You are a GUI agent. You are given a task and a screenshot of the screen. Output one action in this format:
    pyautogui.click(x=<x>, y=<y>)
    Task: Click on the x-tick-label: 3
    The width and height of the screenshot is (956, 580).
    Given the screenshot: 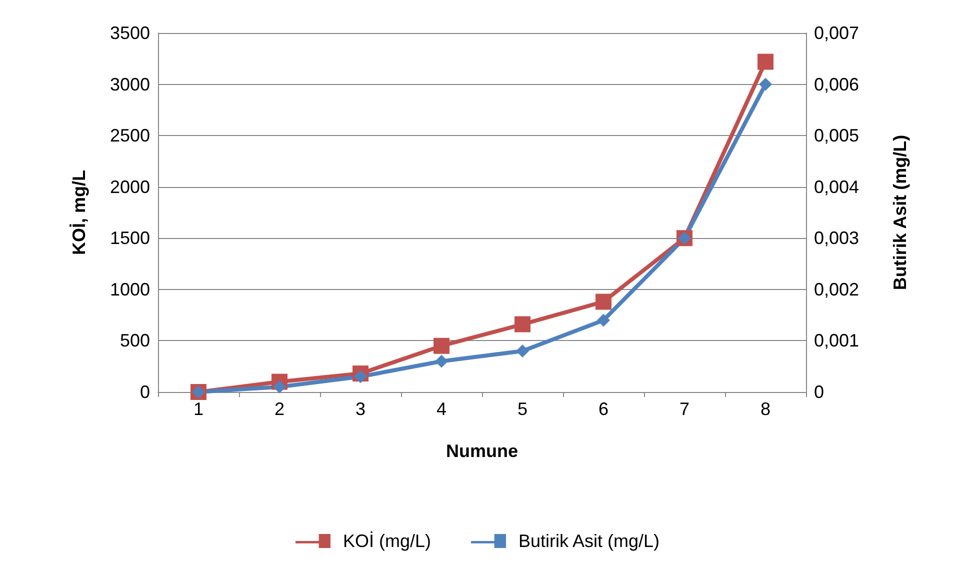 What is the action you would take?
    pyautogui.click(x=360, y=409)
    